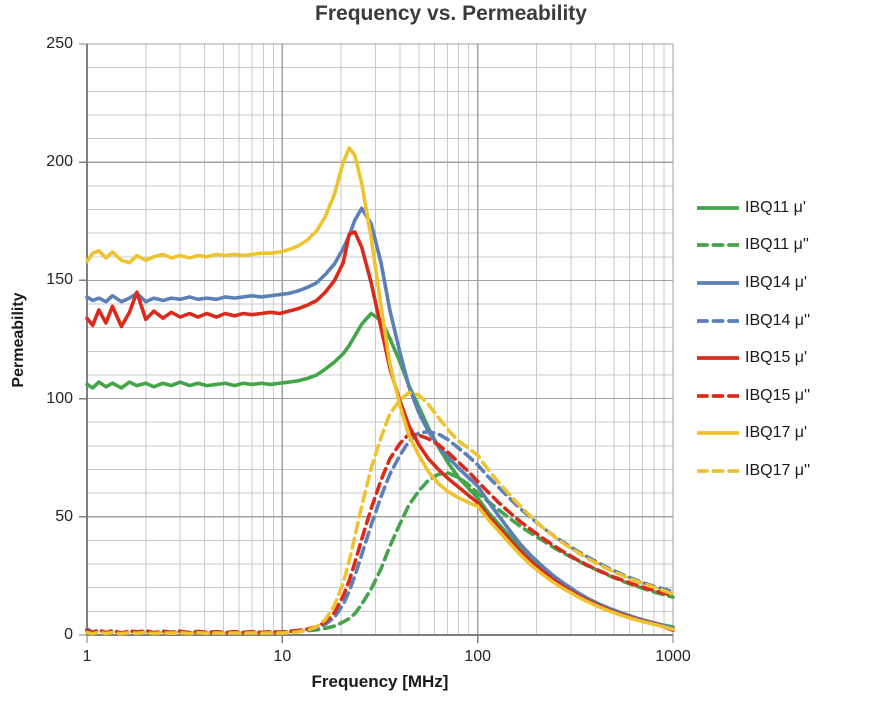  What do you see at coordinates (59, 43) in the screenshot?
I see `y-tick-label: 250` at bounding box center [59, 43].